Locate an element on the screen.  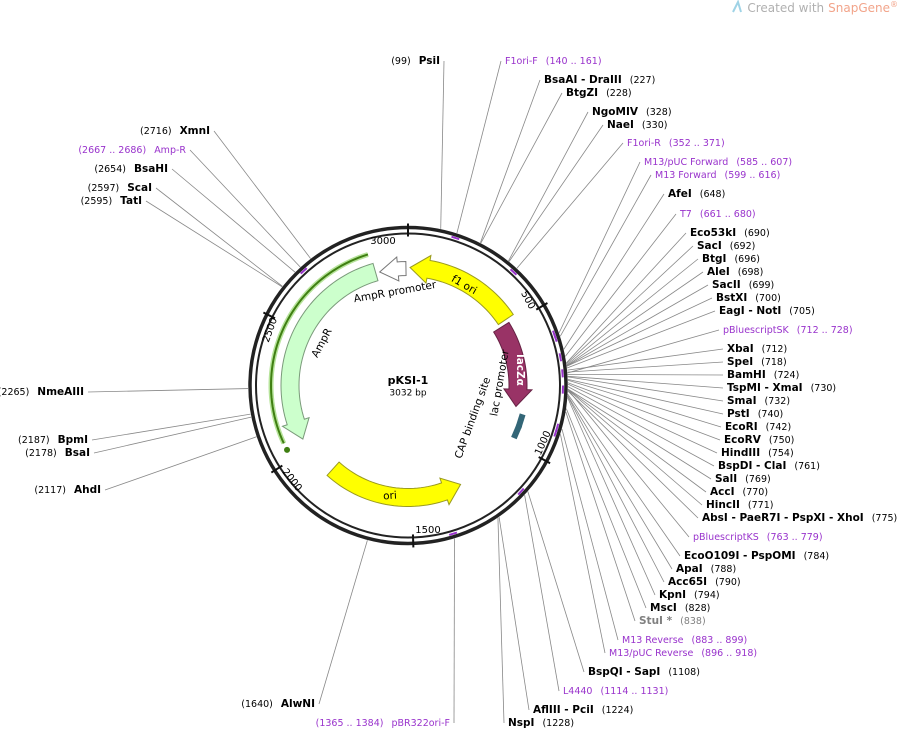
label-position: (712) is located at coordinates (775, 349).